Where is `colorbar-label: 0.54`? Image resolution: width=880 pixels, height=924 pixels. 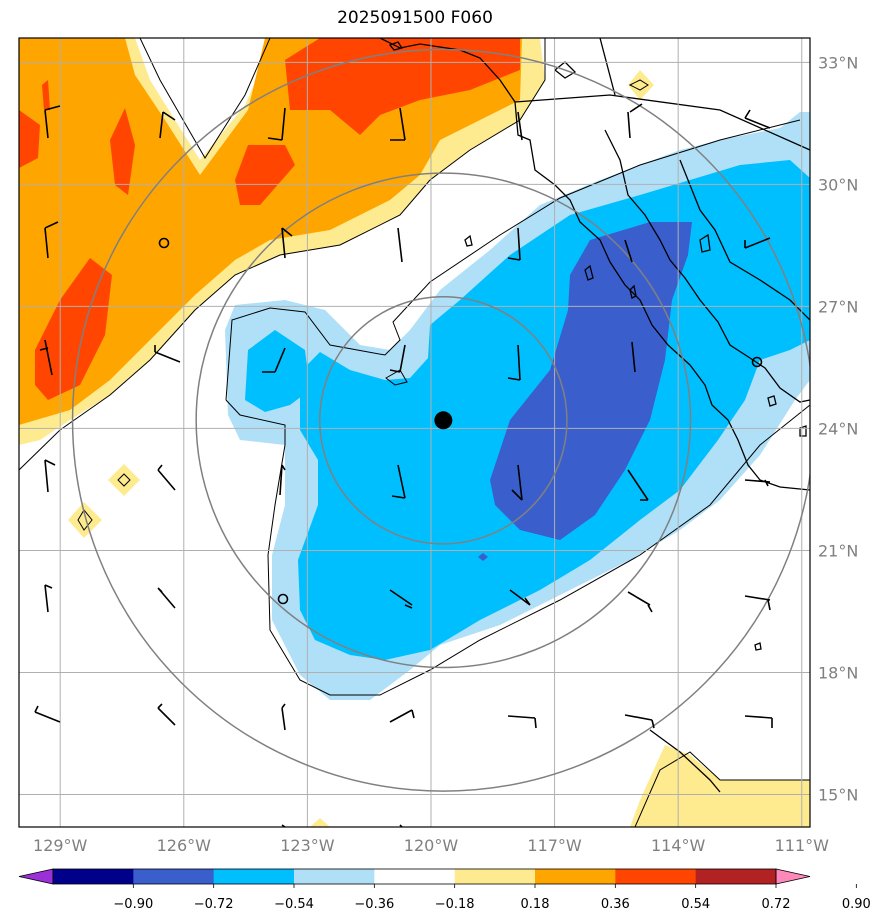
colorbar-label: 0.54 is located at coordinates (695, 904).